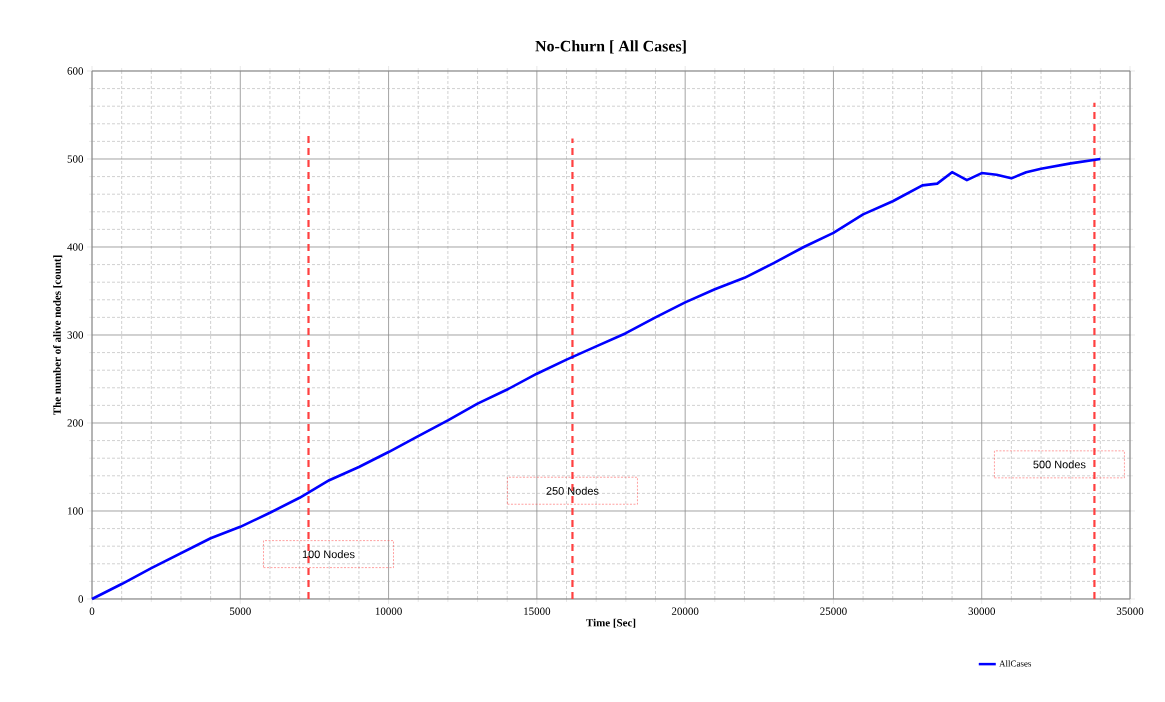 The height and width of the screenshot is (702, 1165). Describe the element at coordinates (76, 511) in the screenshot. I see `y-tick-label: 100` at that location.